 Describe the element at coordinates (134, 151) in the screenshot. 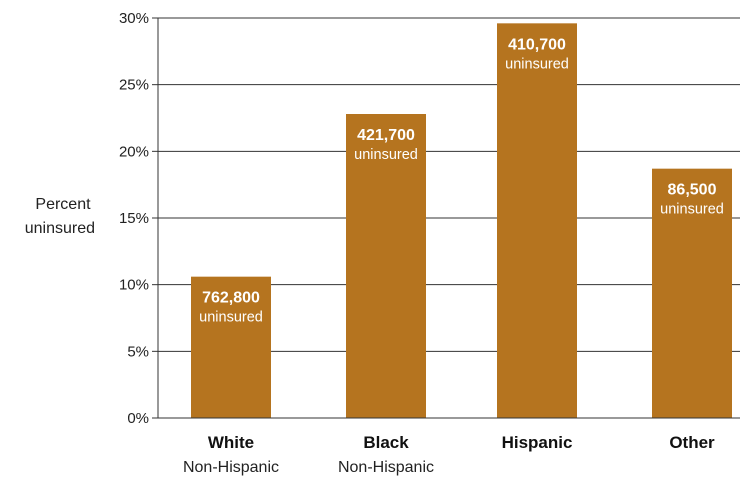

I see `y-tick-label: 20%` at that location.